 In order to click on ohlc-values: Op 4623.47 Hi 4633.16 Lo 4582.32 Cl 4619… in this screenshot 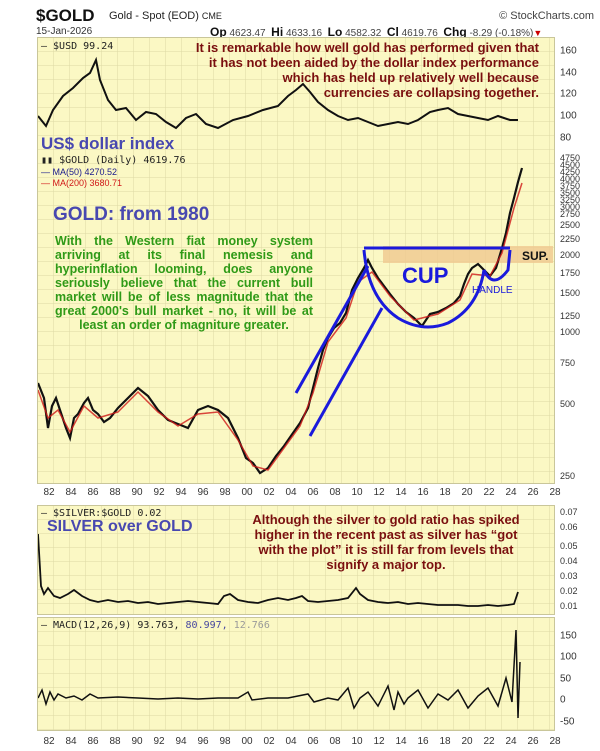, I will do `click(376, 32)`.